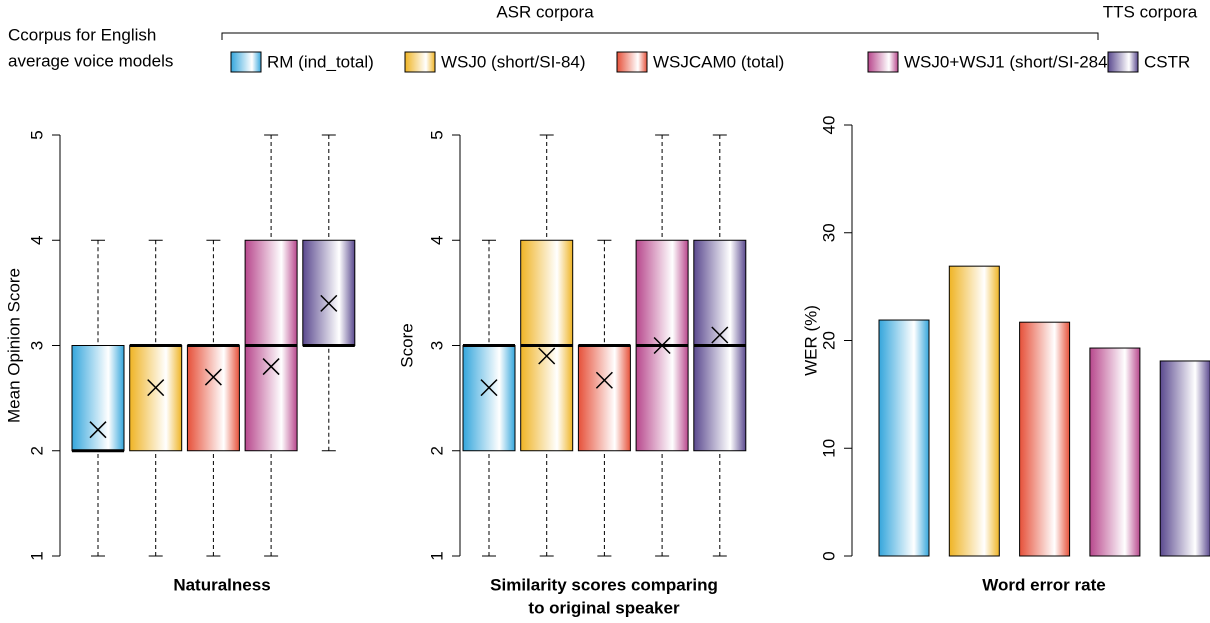 This screenshot has width=1210, height=623. What do you see at coordinates (660, 36) in the screenshot?
I see `legend-bracket` at bounding box center [660, 36].